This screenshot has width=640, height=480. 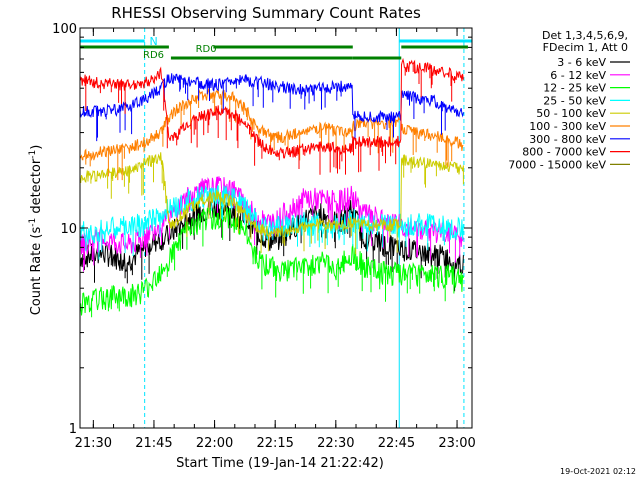 I want to click on legend-header-2: FDecim 1, Att 0, so click(x=585, y=47).